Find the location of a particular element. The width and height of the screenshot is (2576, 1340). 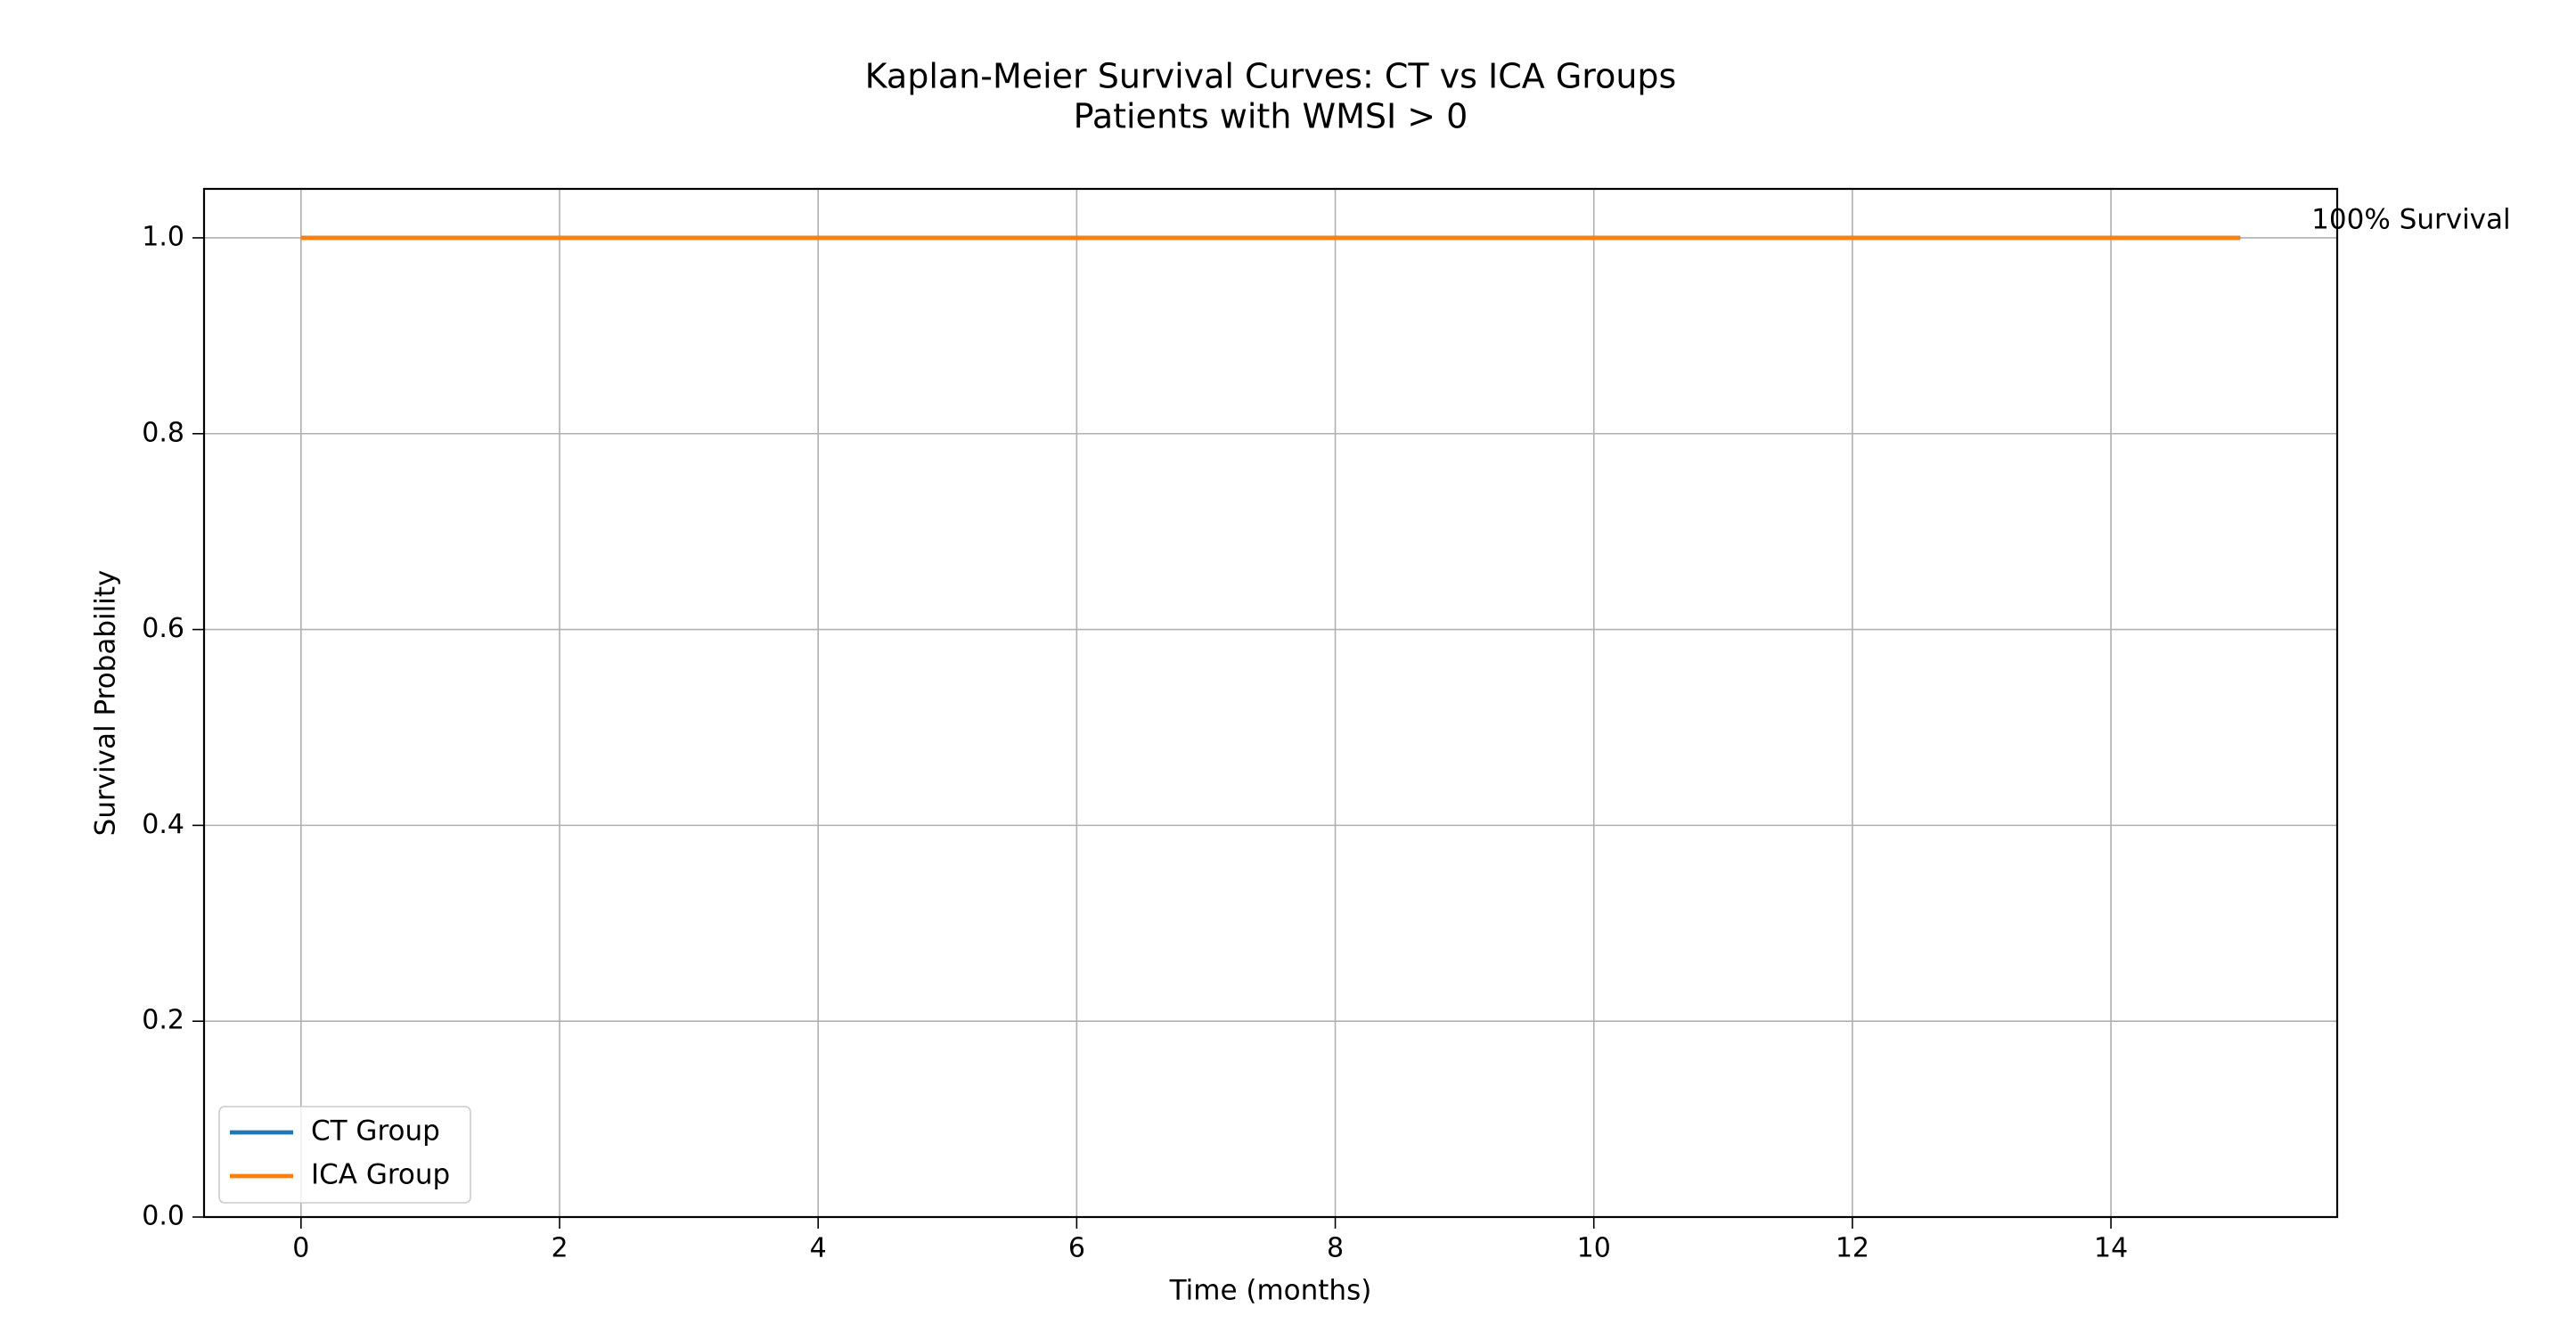

x-tick-label: 4 is located at coordinates (818, 1248).